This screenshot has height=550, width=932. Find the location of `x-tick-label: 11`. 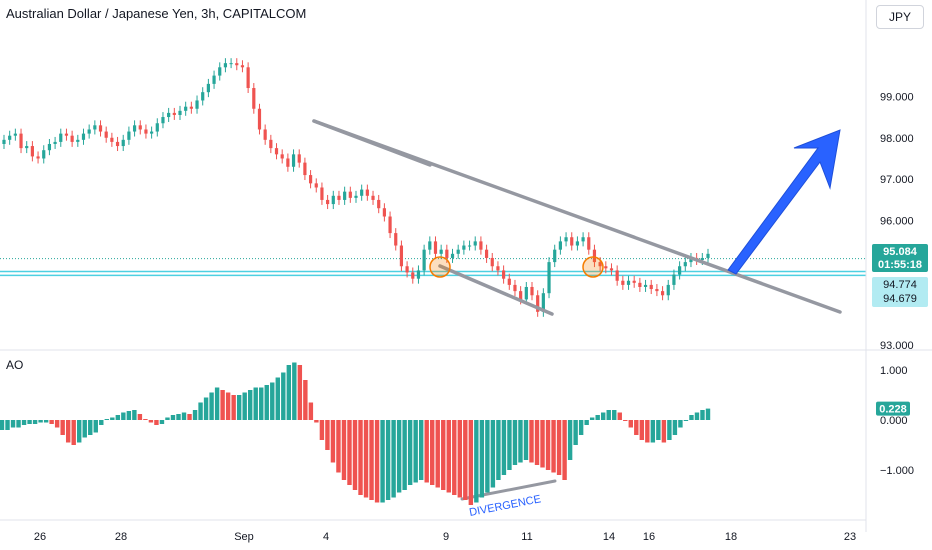

x-tick-label: 11 is located at coordinates (526, 537).